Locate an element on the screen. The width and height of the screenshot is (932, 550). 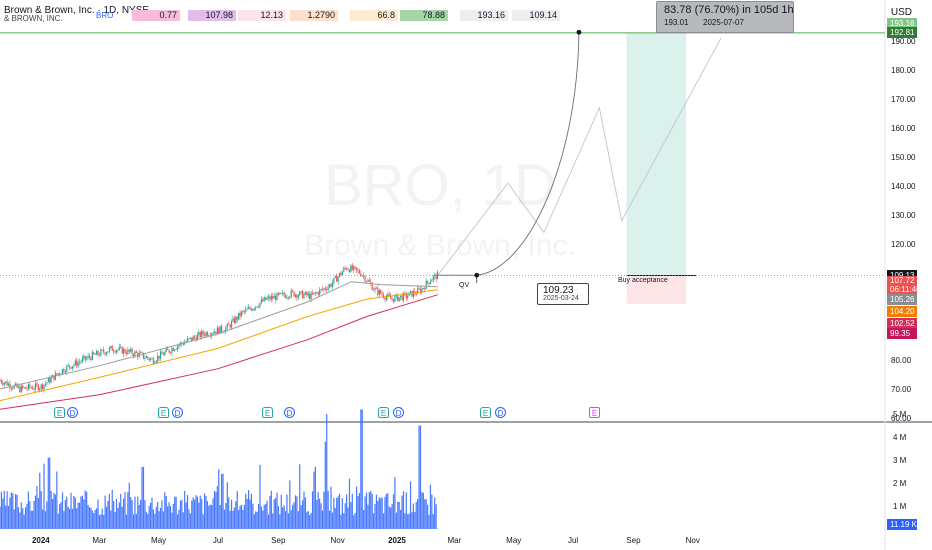
price-tick-label: 170.00 is located at coordinates (903, 99).